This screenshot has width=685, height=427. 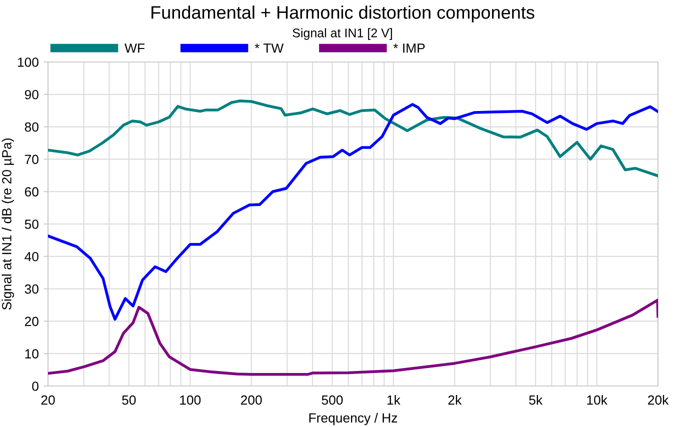 What do you see at coordinates (536, 400) in the screenshot?
I see `x-tick-label: 5k` at bounding box center [536, 400].